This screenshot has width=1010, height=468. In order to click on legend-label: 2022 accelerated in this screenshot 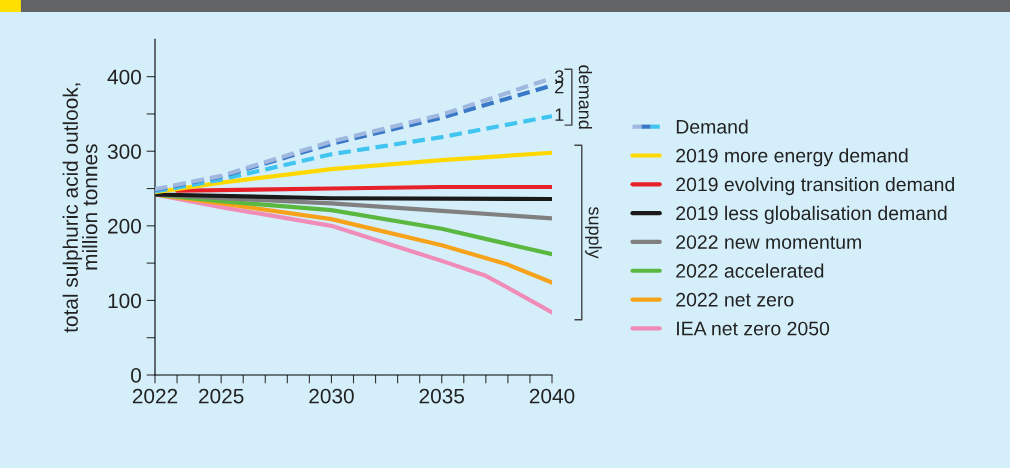, I will do `click(750, 270)`.